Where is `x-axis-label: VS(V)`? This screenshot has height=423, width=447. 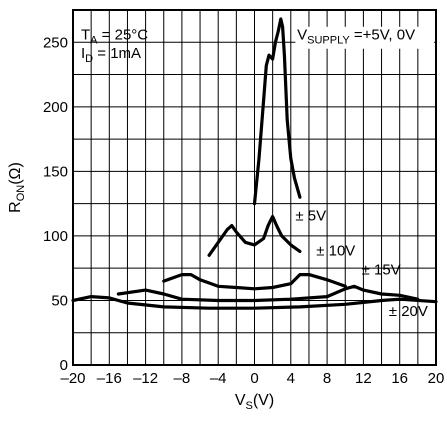
x-axis-label: VS(V) is located at coordinates (254, 402).